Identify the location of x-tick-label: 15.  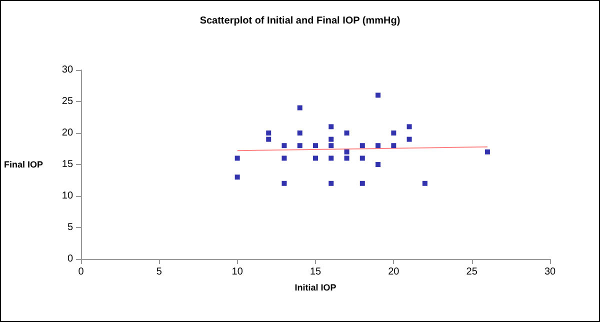
(316, 272).